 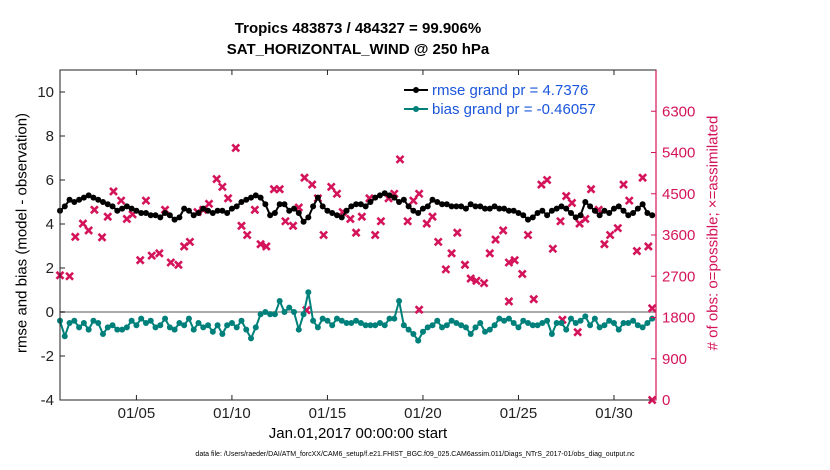 I want to click on y-tick-label-left: 4, so click(x=50, y=224).